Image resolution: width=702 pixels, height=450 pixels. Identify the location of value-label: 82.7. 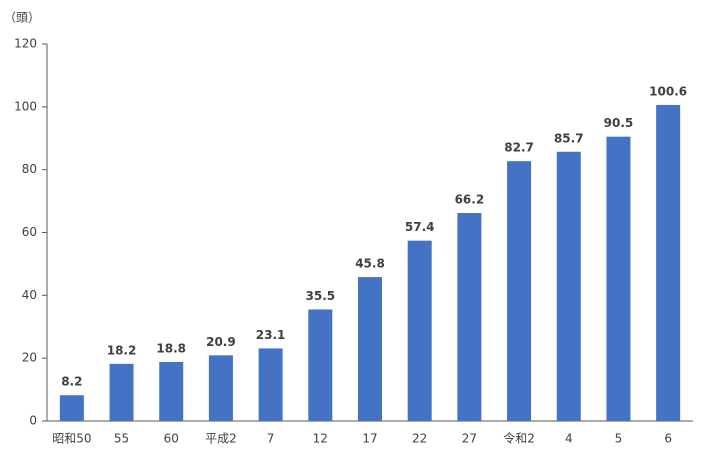
(519, 148).